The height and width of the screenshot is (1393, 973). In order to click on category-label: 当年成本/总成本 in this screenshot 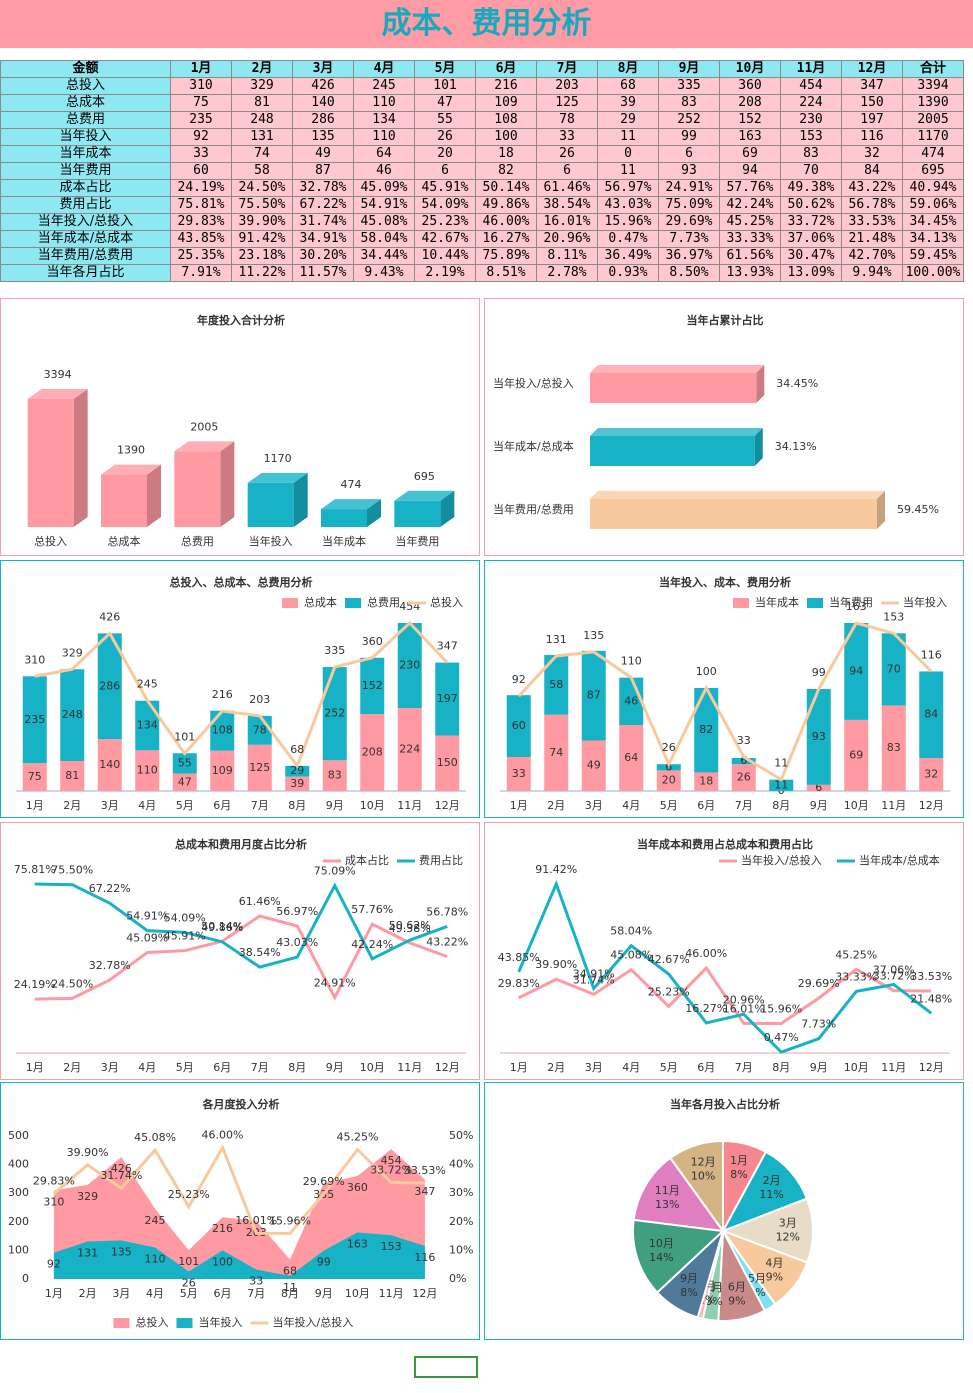, I will do `click(533, 446)`.